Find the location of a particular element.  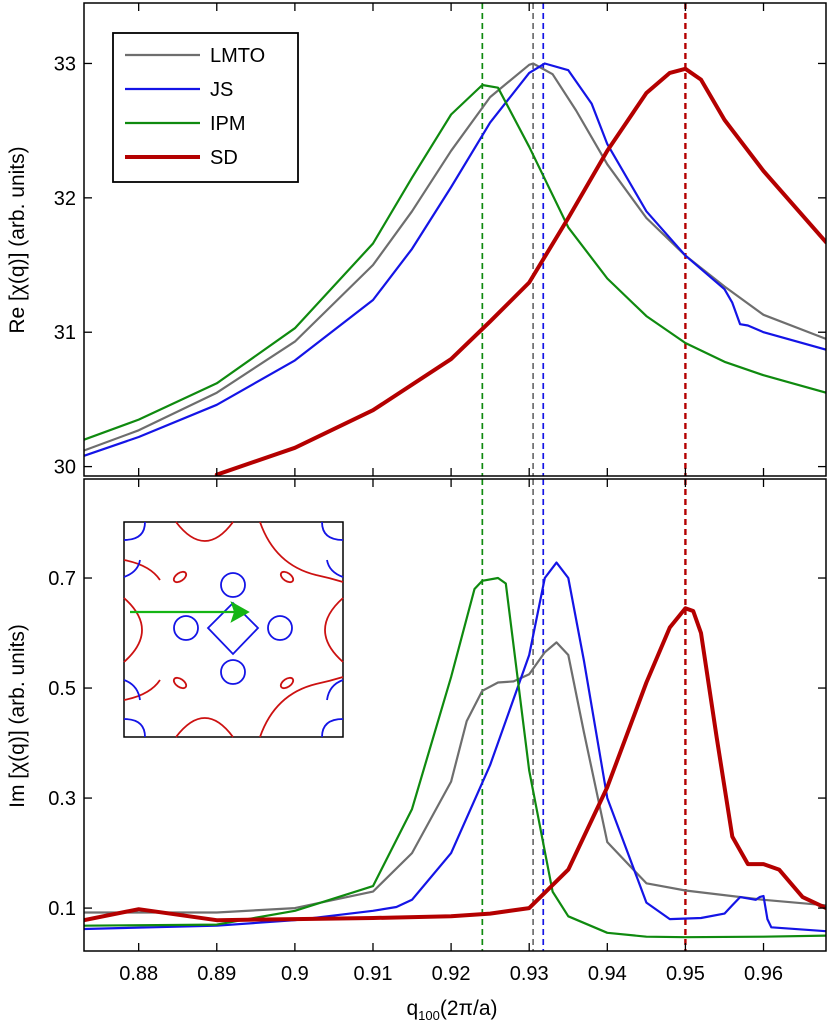

bot-ytick-label: 0.3 is located at coordinates (62, 799).